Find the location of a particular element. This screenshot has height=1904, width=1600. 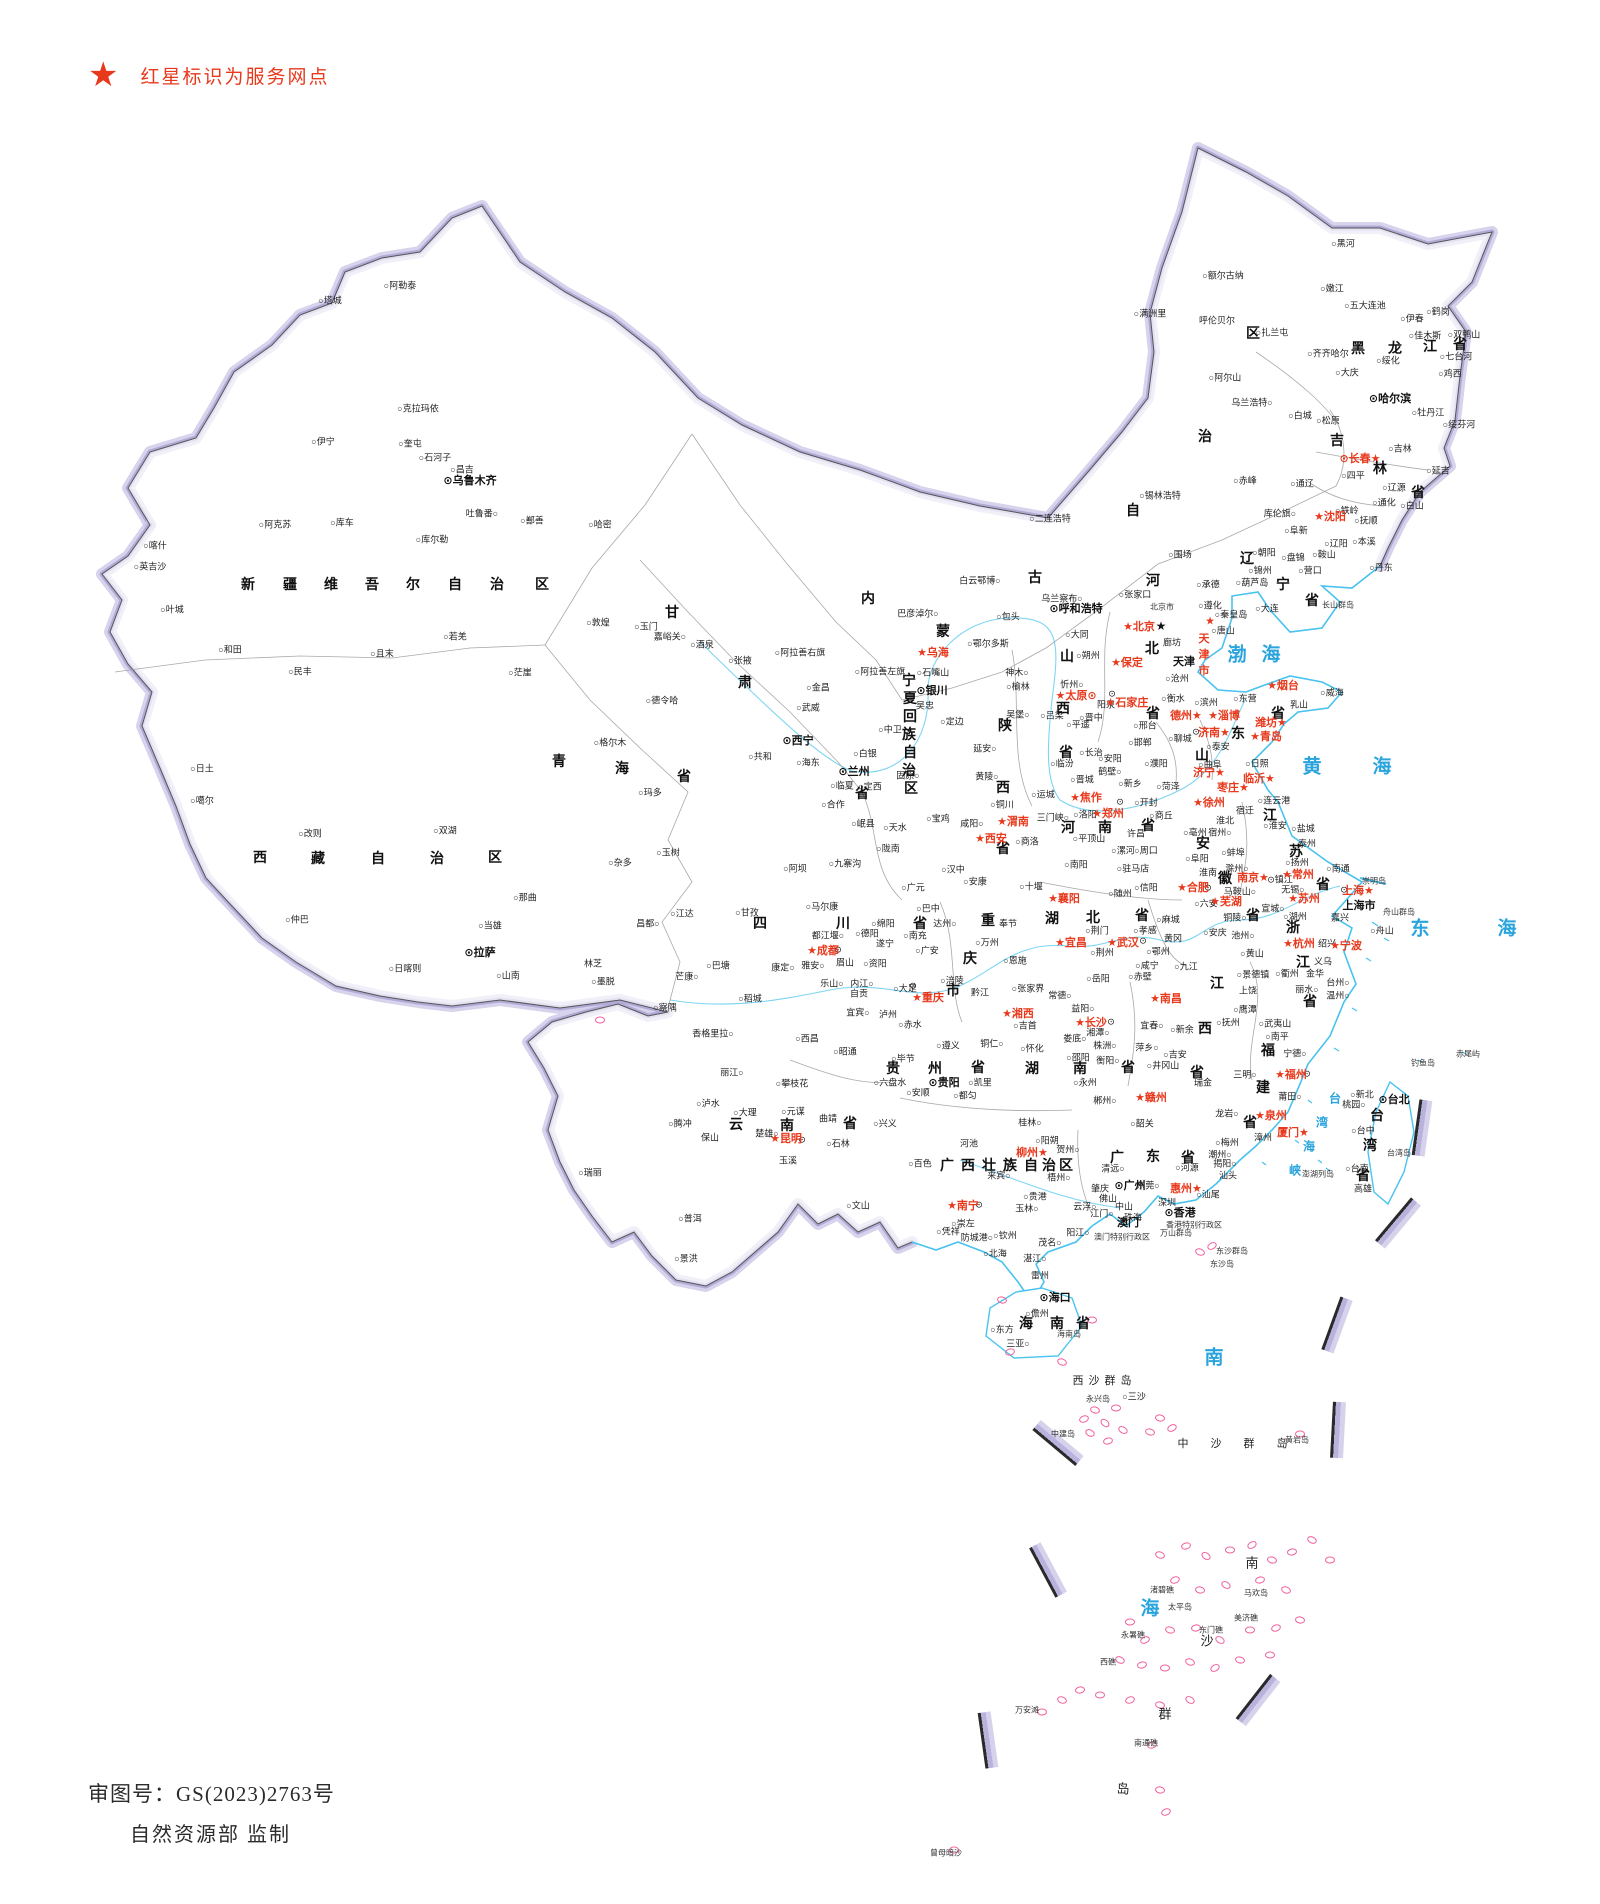

city-label: 吐鲁番○ is located at coordinates (482, 513).